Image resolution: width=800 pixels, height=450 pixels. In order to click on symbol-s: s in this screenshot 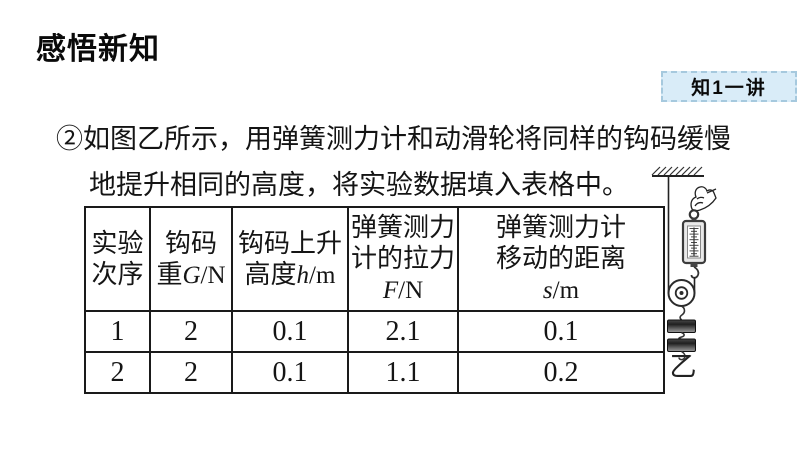, I will do `click(547, 290)`.